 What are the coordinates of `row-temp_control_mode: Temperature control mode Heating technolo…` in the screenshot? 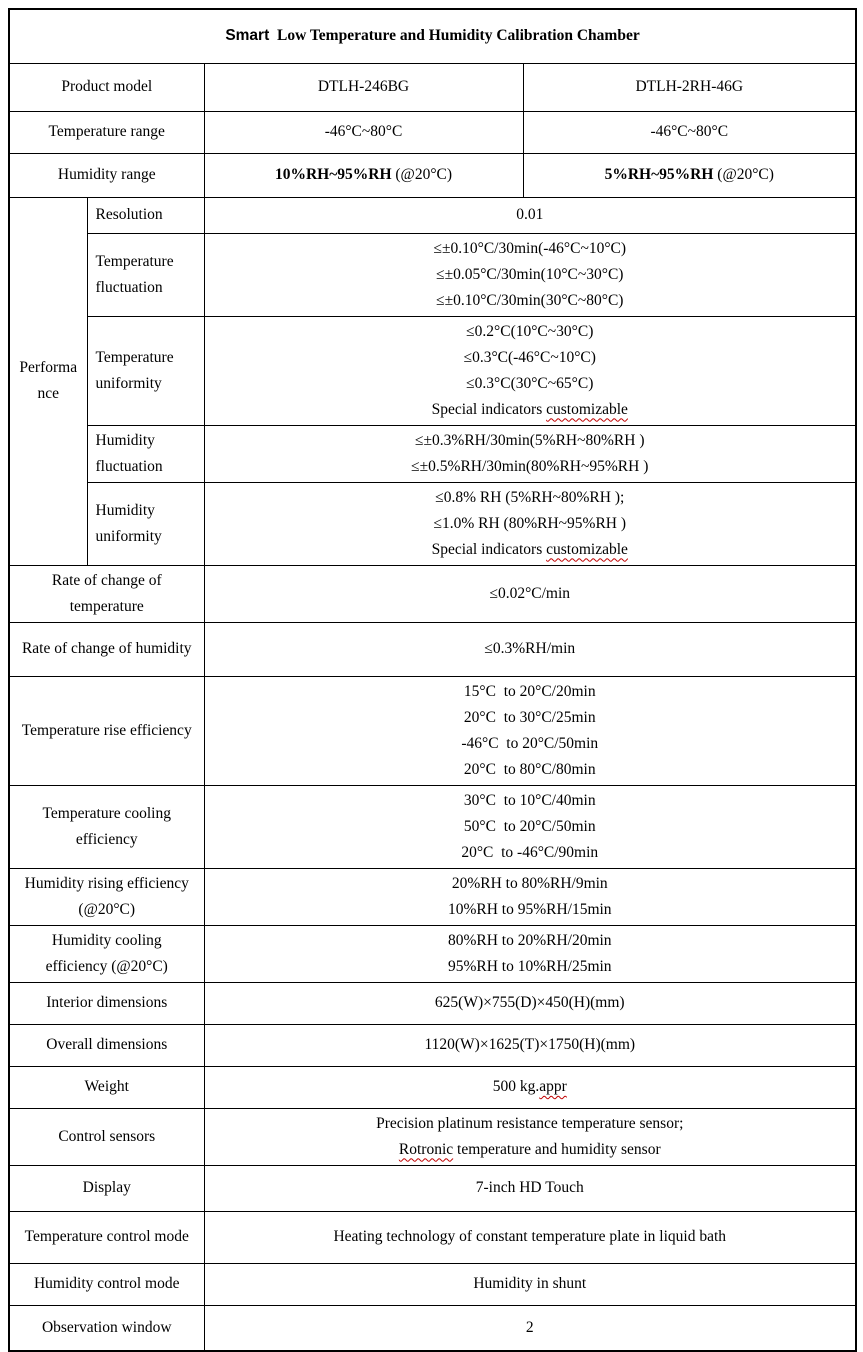 It's located at (432, 1237).